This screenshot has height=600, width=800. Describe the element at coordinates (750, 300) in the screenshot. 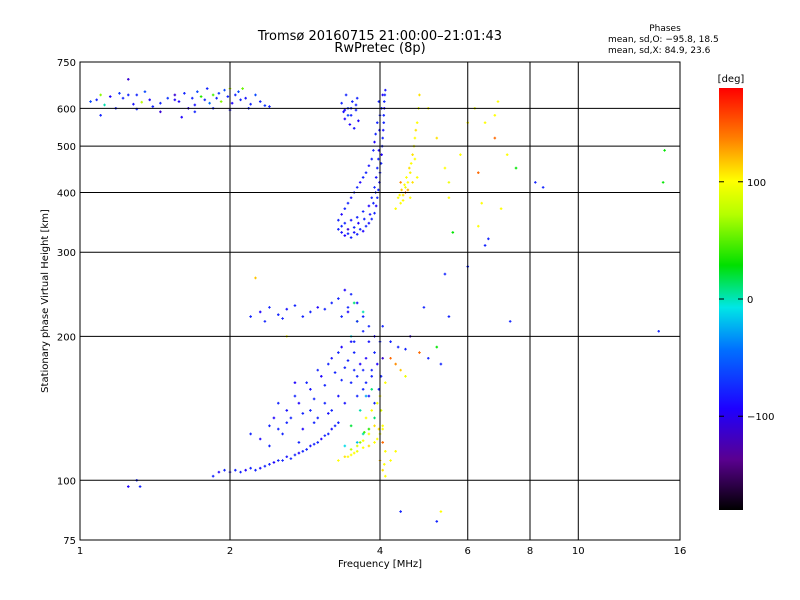

I see `colorbar-tick-label: 0` at that location.